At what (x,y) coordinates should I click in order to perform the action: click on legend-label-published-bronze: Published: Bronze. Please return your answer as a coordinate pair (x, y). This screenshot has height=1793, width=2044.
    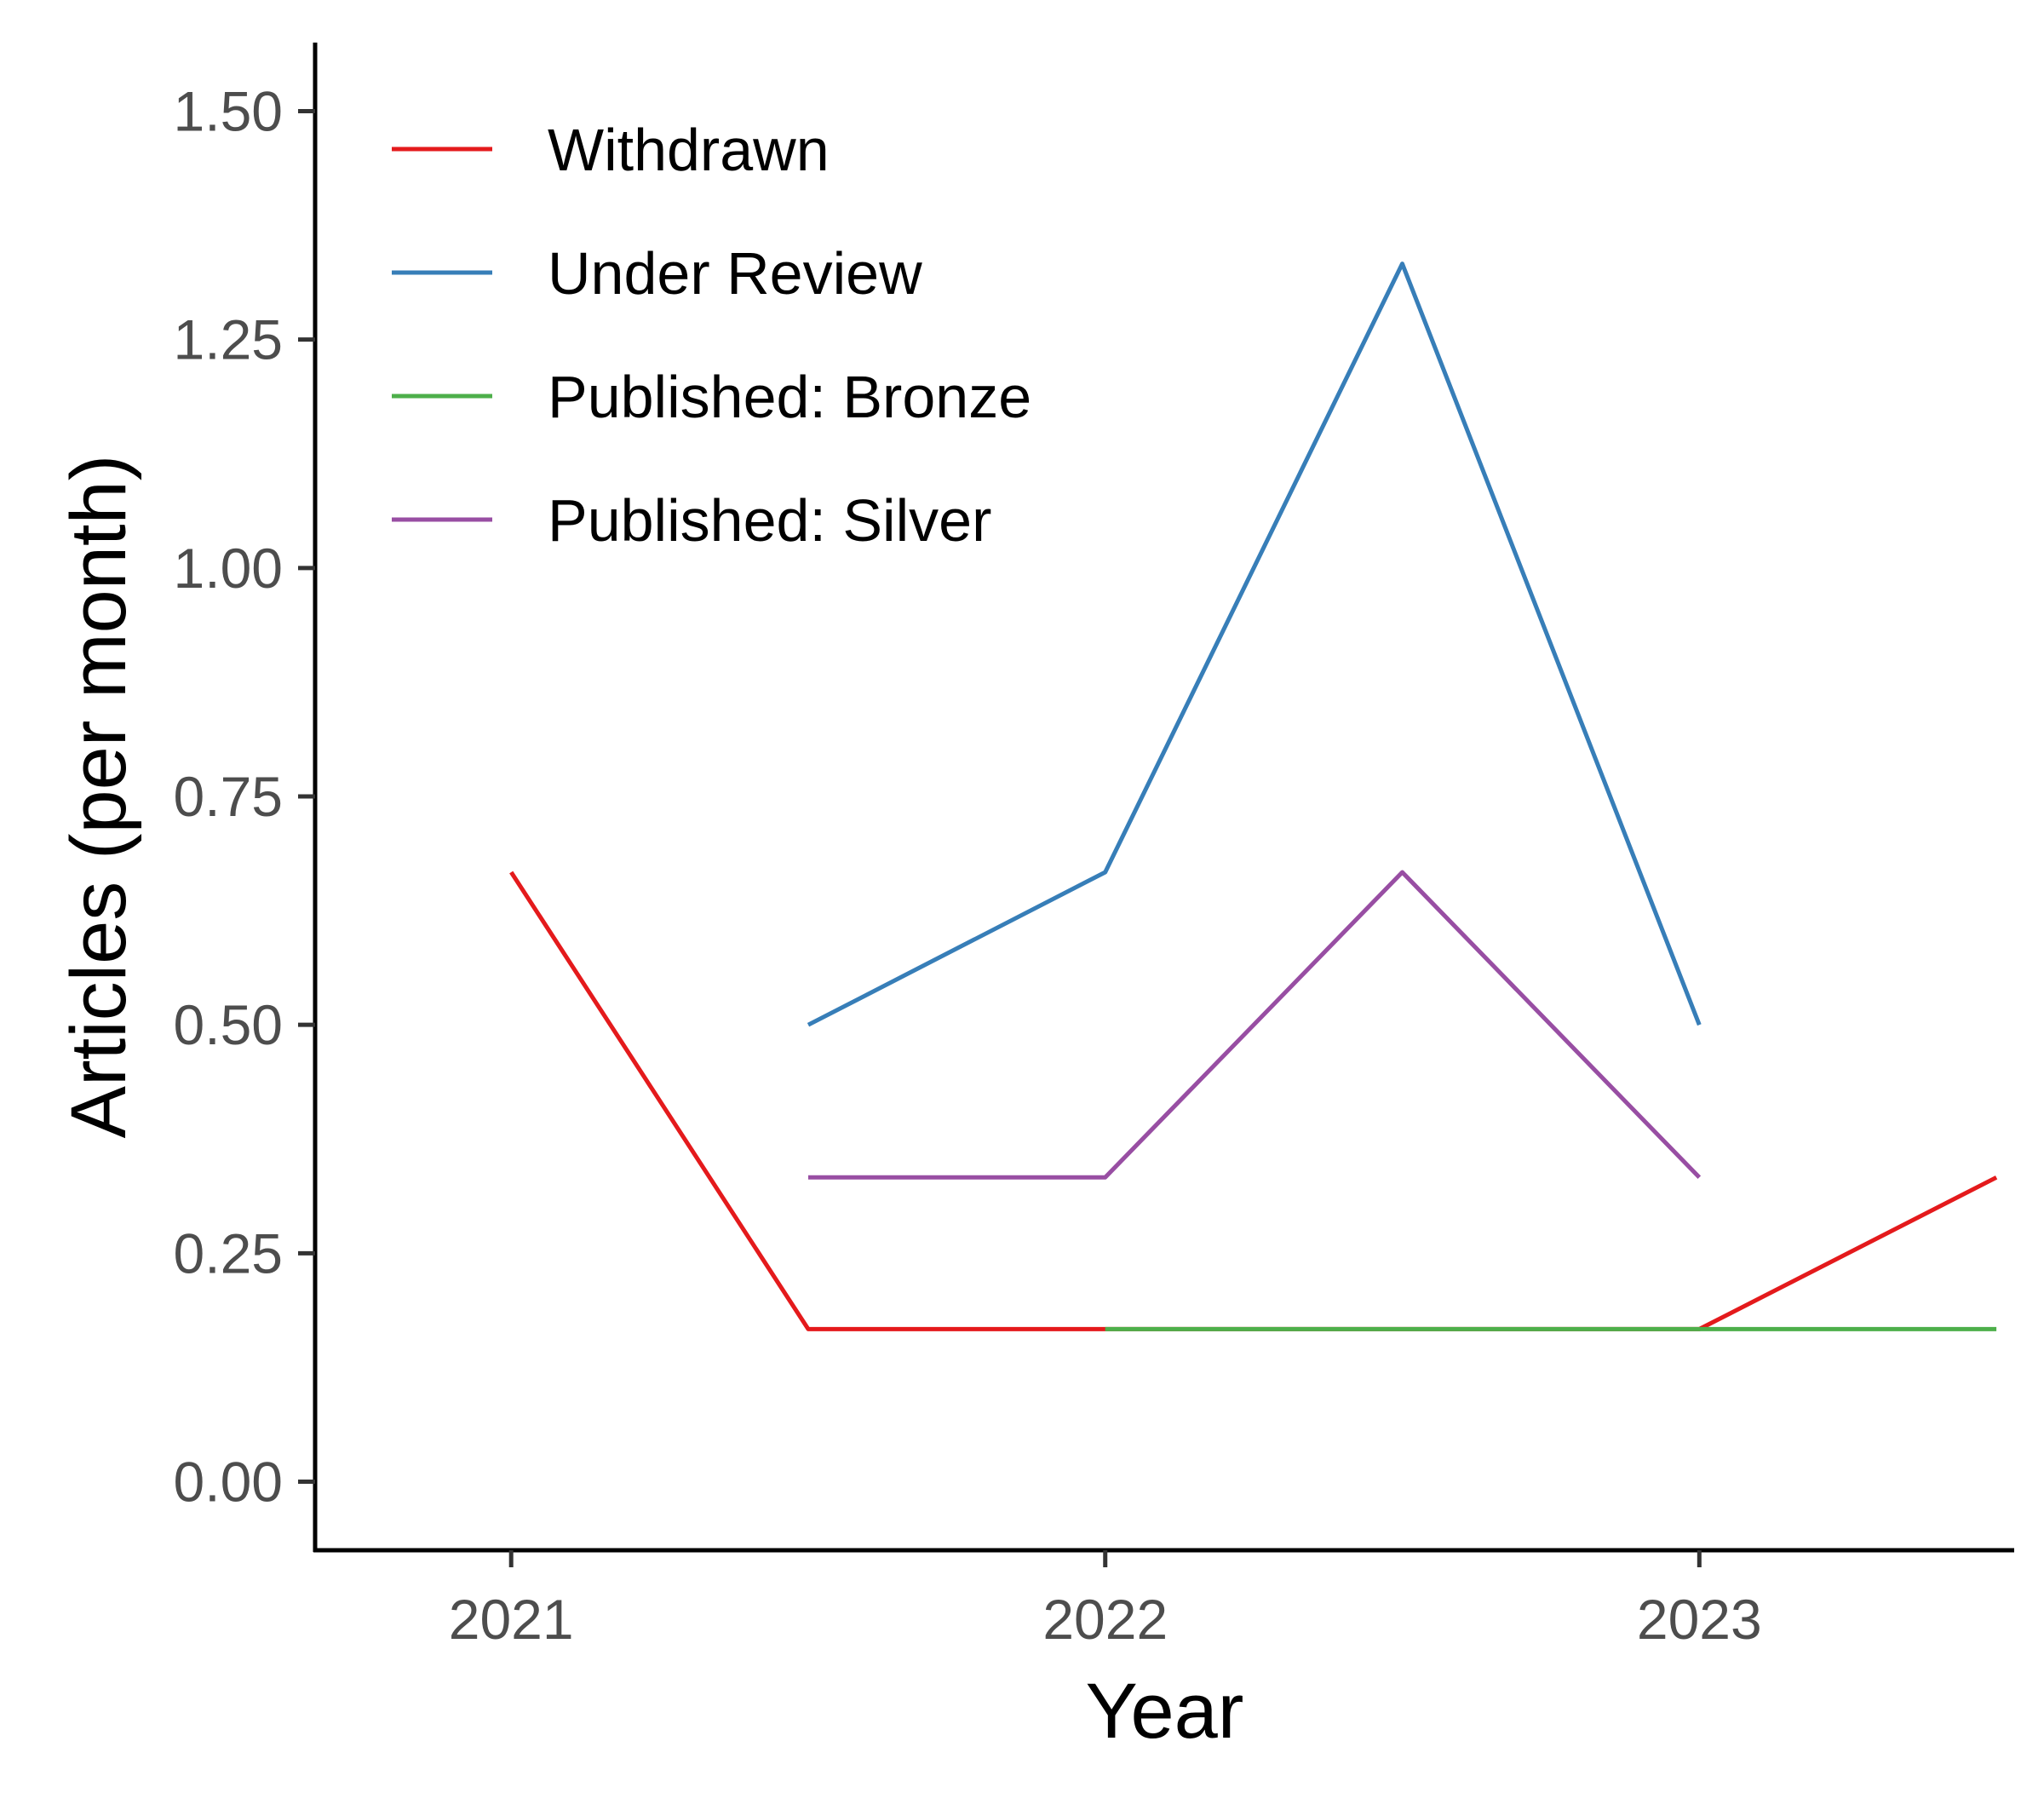
    Looking at the image, I should click on (789, 397).